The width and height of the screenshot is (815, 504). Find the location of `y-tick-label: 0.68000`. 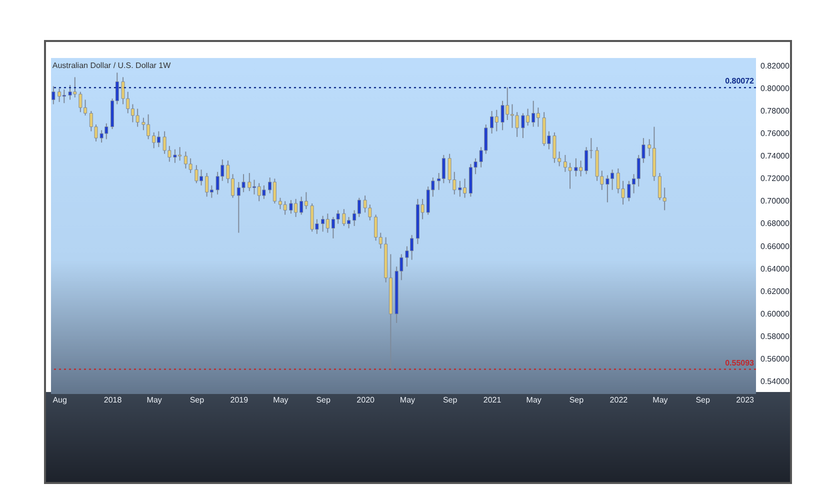

y-tick-label: 0.68000 is located at coordinates (775, 223).